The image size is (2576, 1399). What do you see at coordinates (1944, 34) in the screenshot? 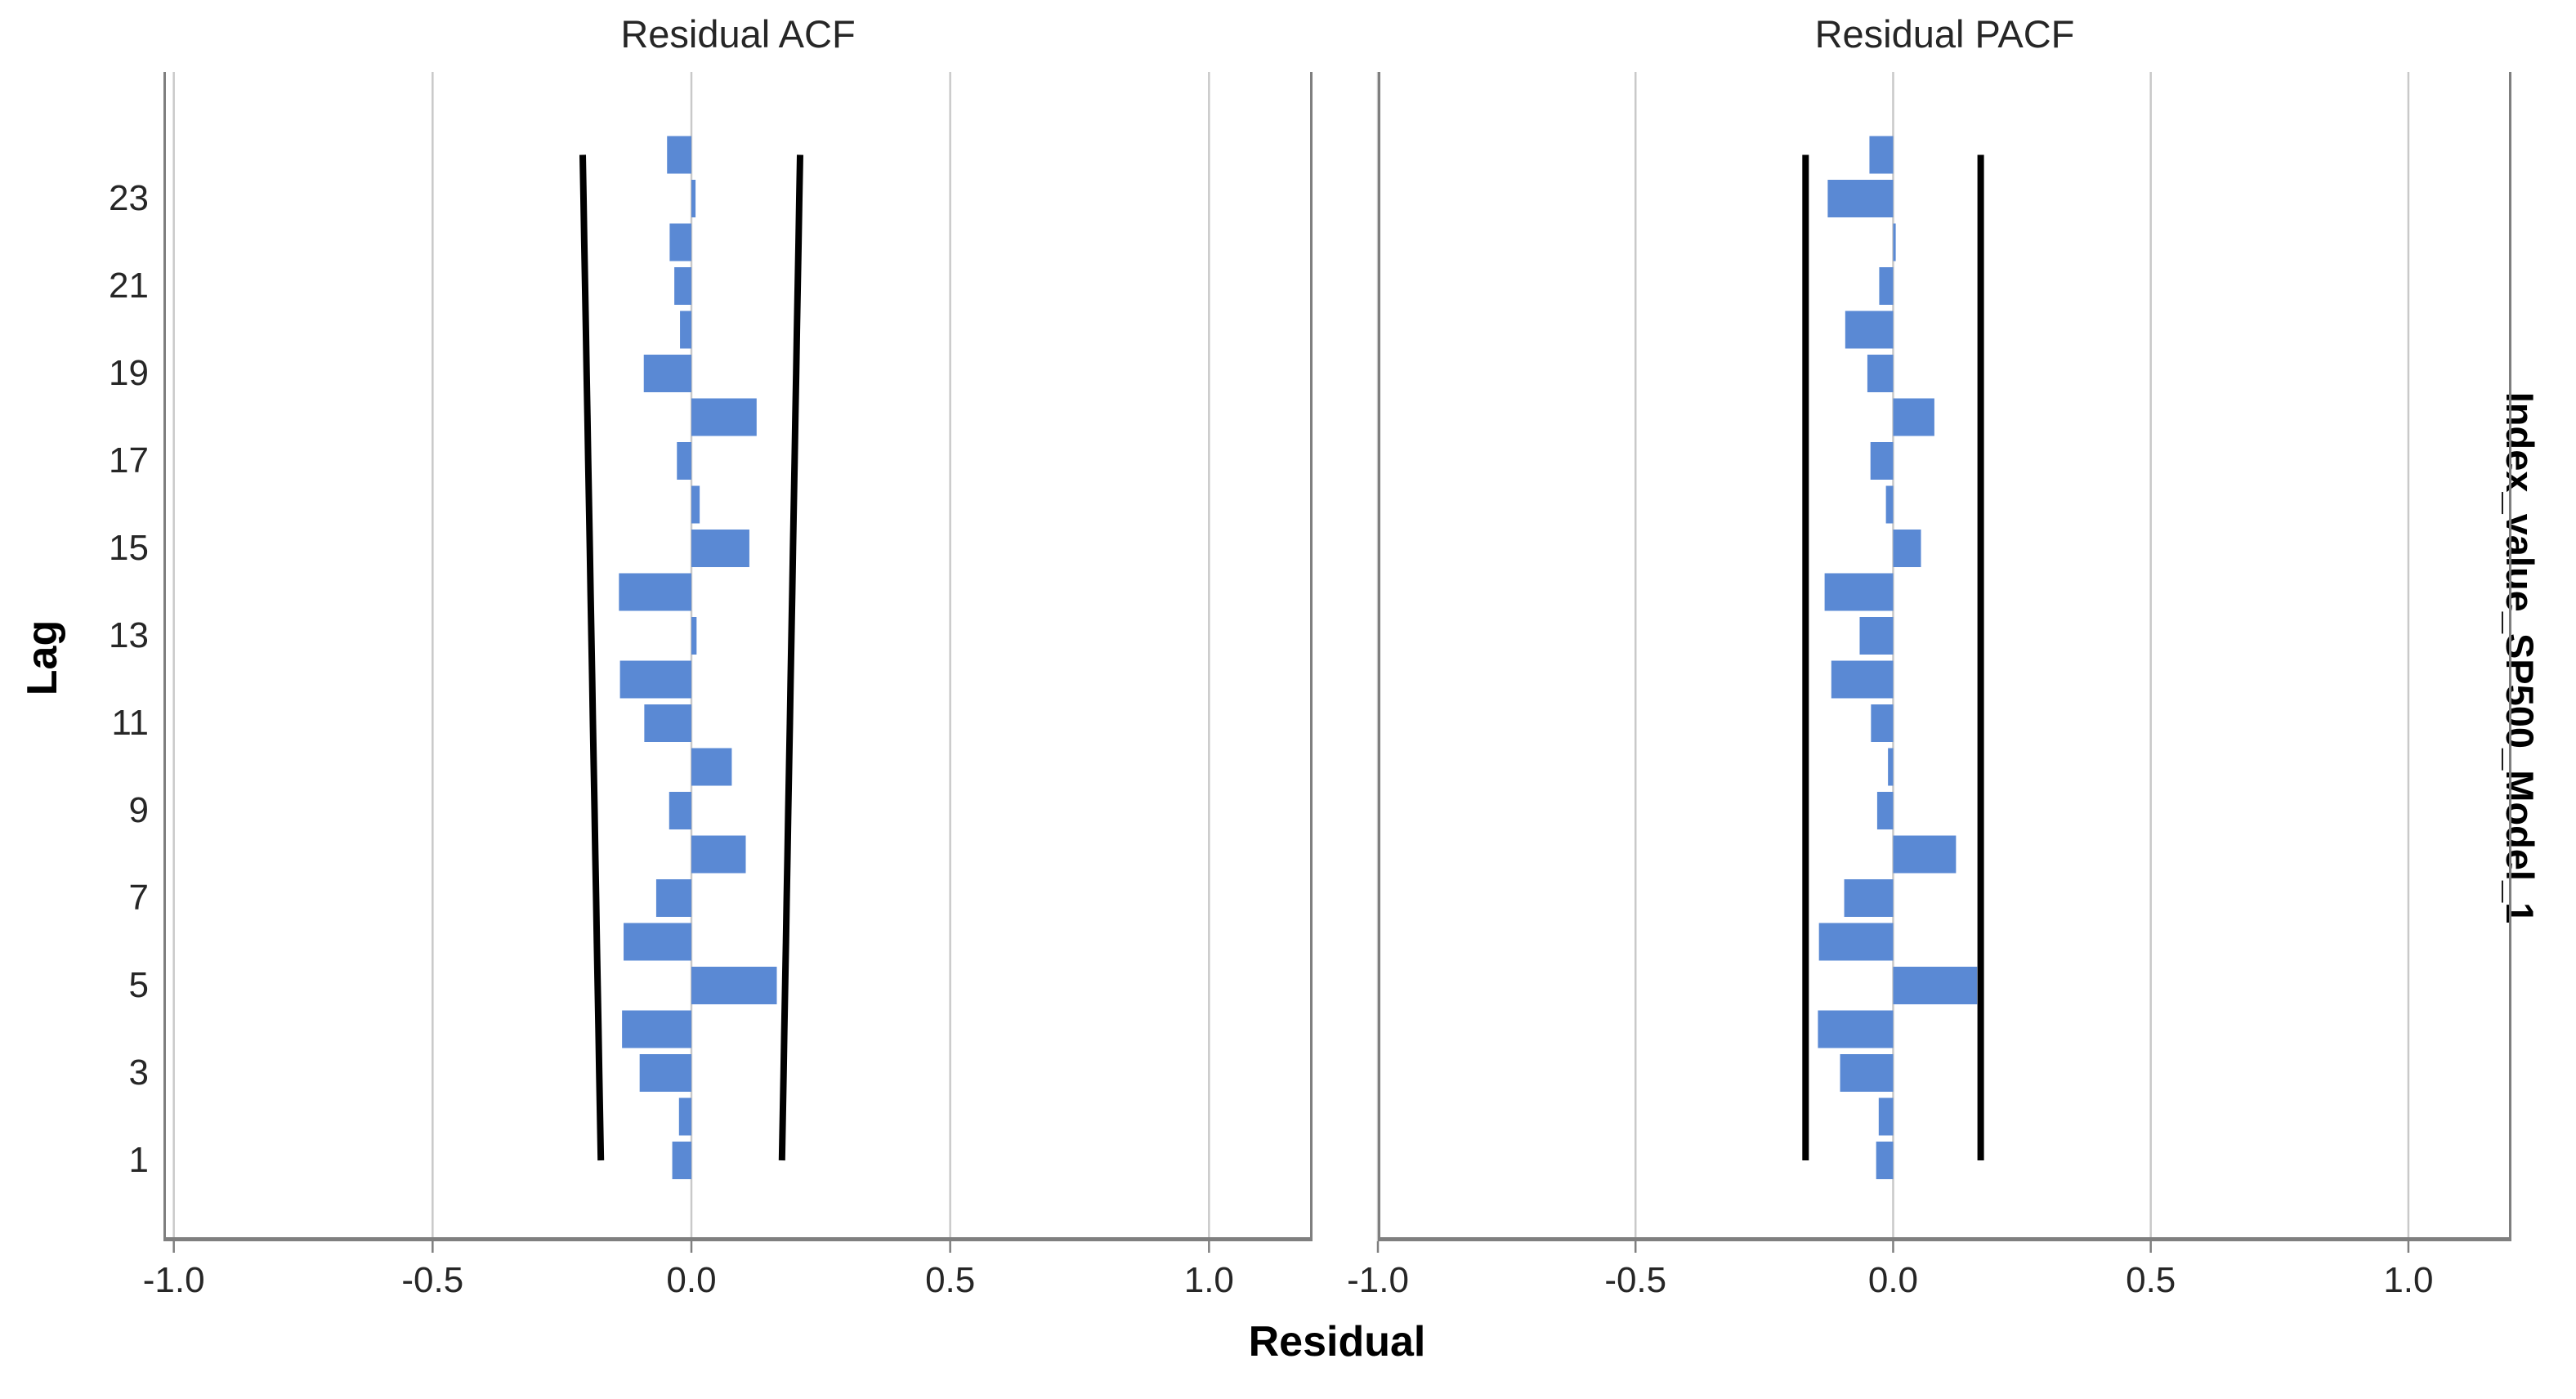
I see `pacf-plot-title: Residual PACF` at bounding box center [1944, 34].